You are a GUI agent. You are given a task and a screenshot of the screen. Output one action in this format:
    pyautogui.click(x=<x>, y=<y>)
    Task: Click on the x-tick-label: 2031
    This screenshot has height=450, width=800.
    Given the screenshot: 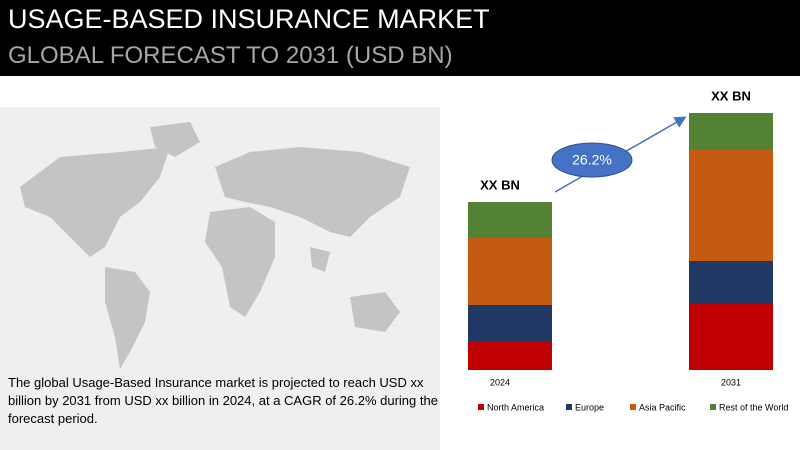 What is the action you would take?
    pyautogui.click(x=731, y=382)
    